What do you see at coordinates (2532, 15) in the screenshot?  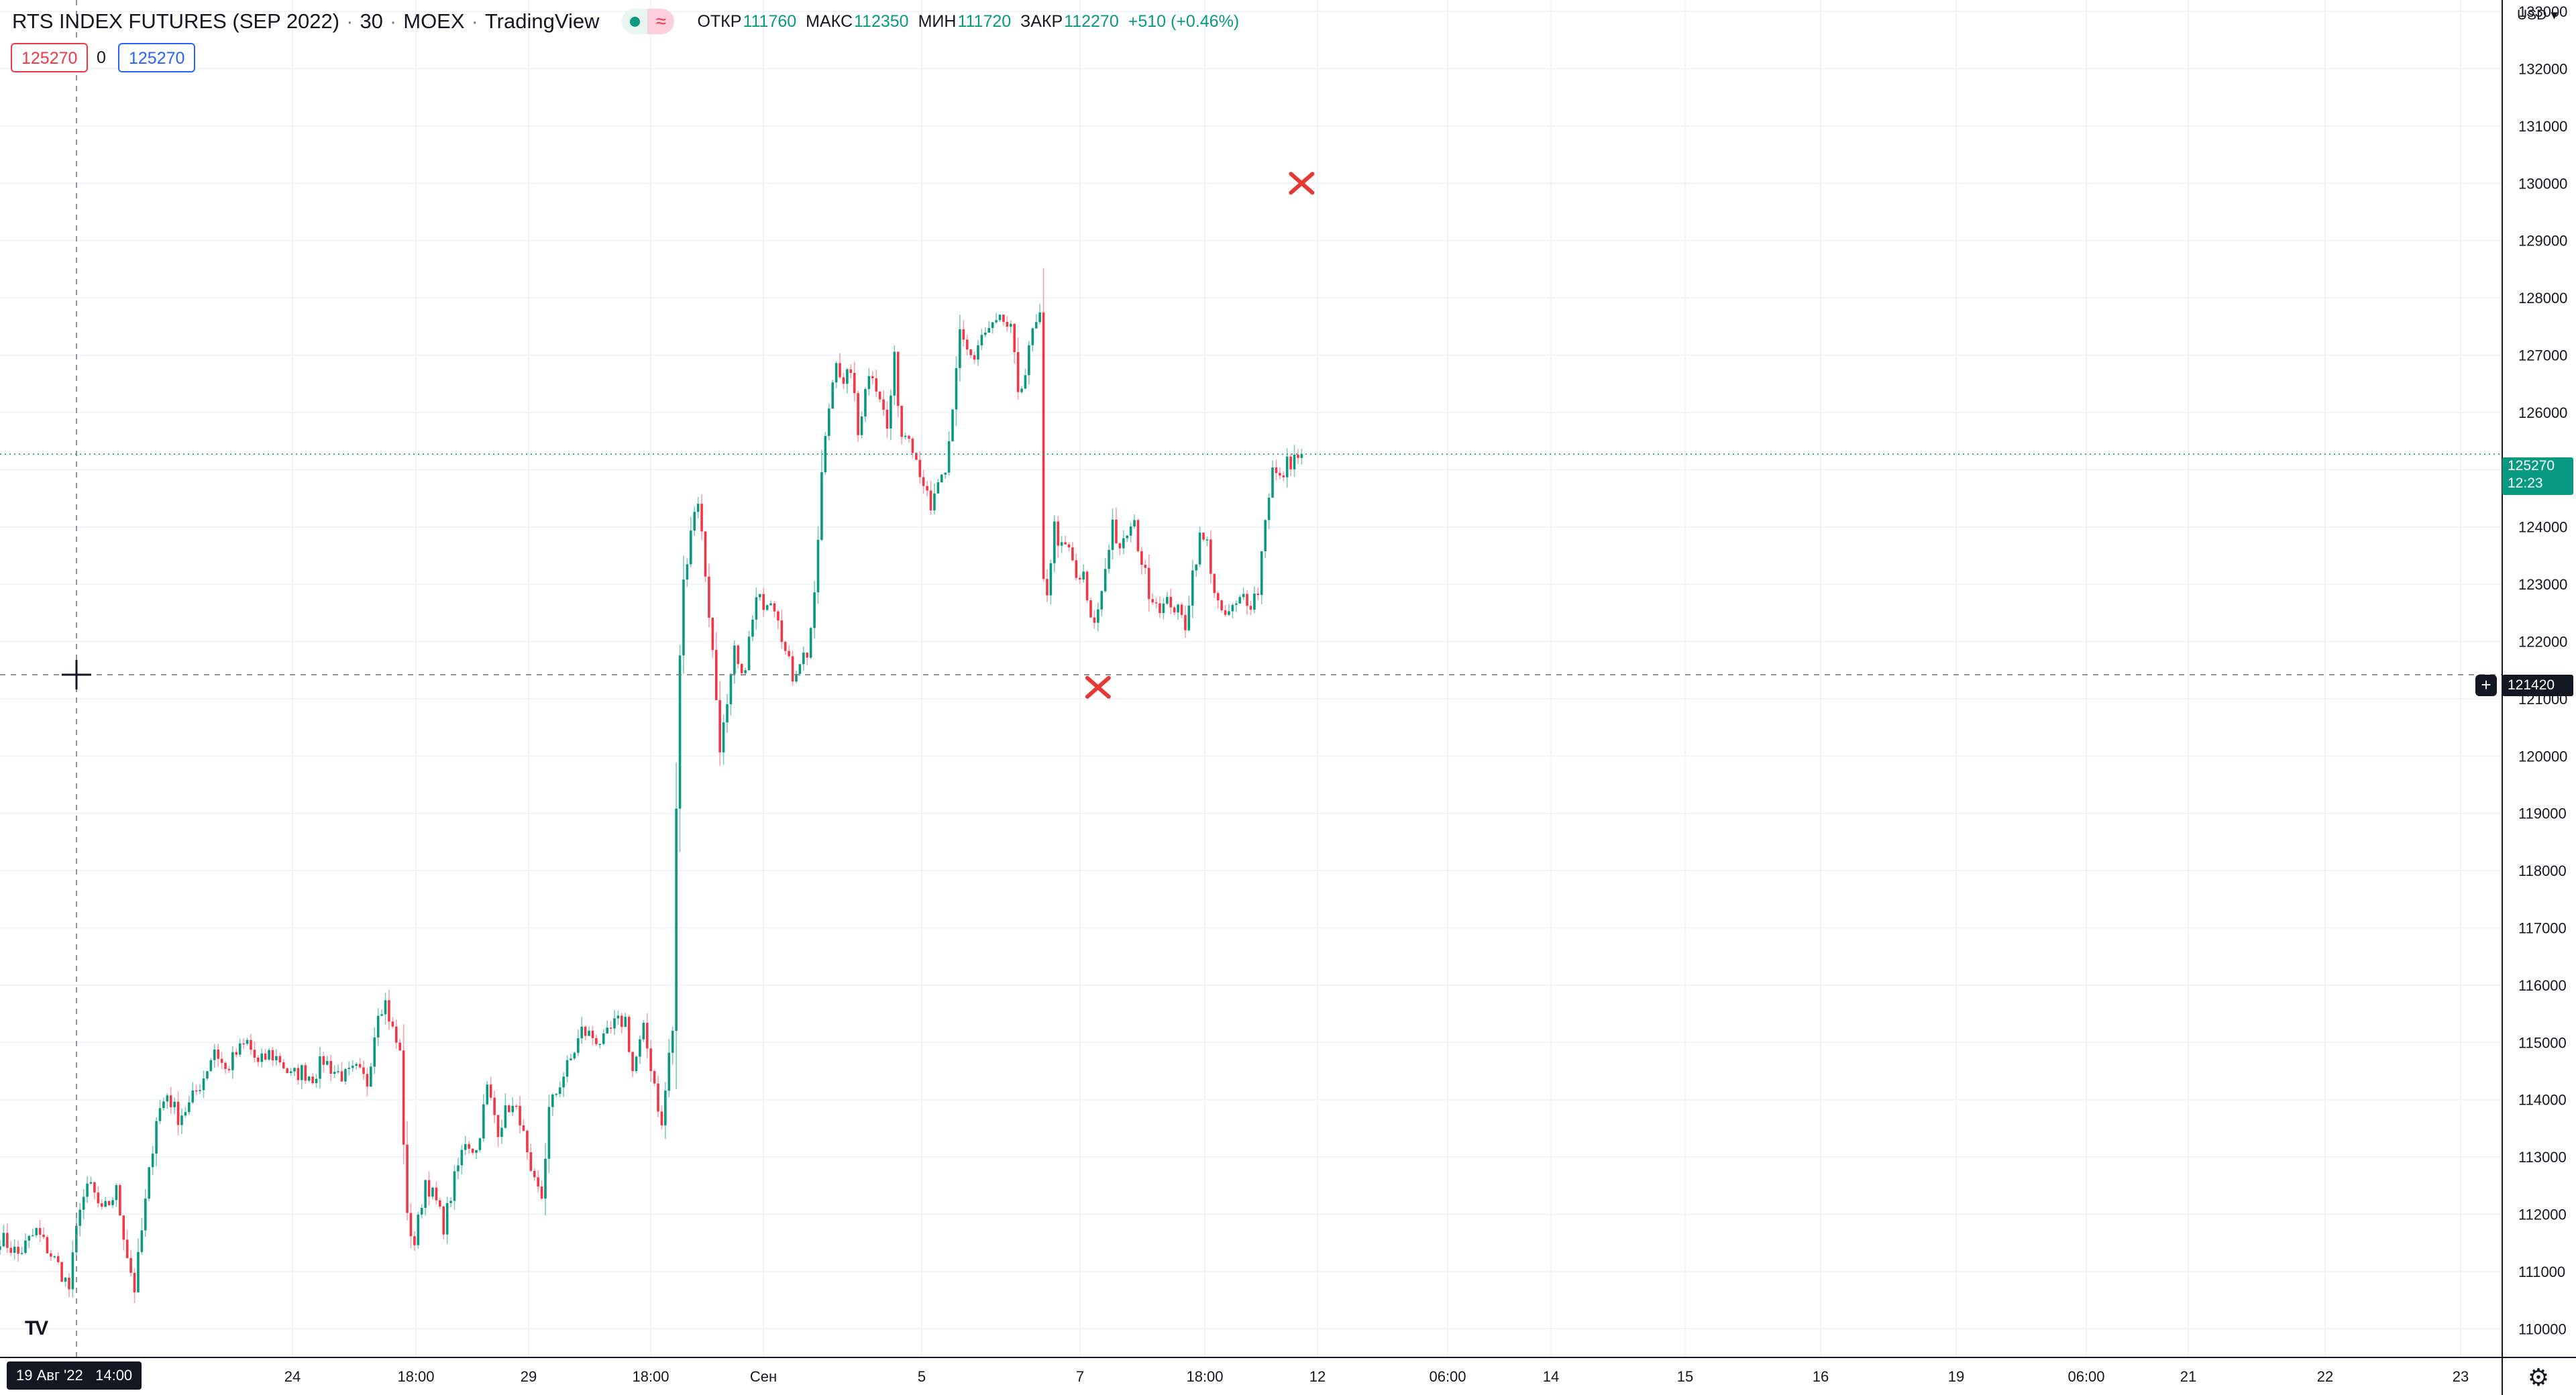 I see `currency-label: USD` at bounding box center [2532, 15].